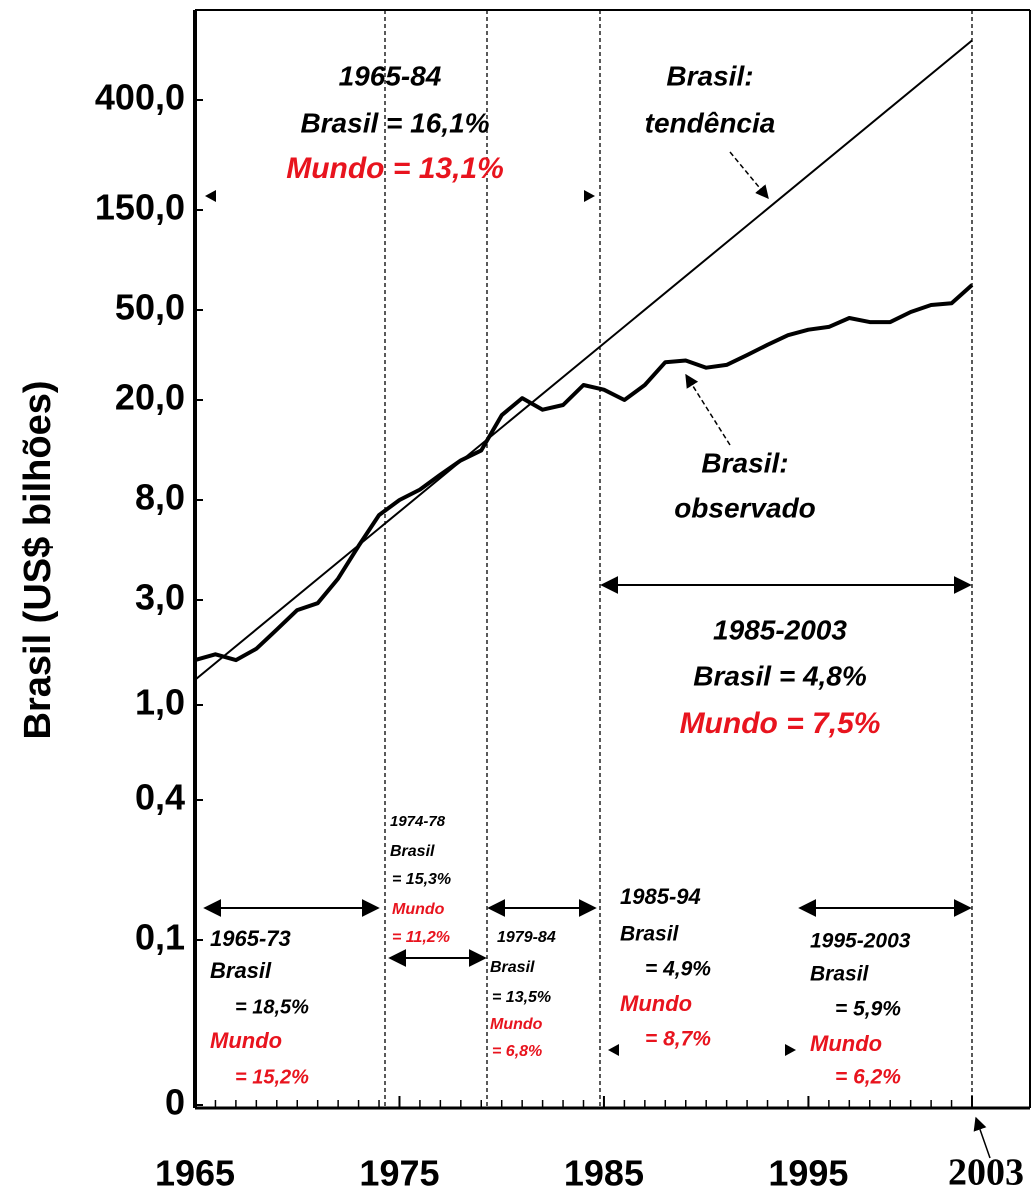 Image resolution: width=1035 pixels, height=1204 pixels. I want to click on annotation: = 5,9%, so click(868, 1009).